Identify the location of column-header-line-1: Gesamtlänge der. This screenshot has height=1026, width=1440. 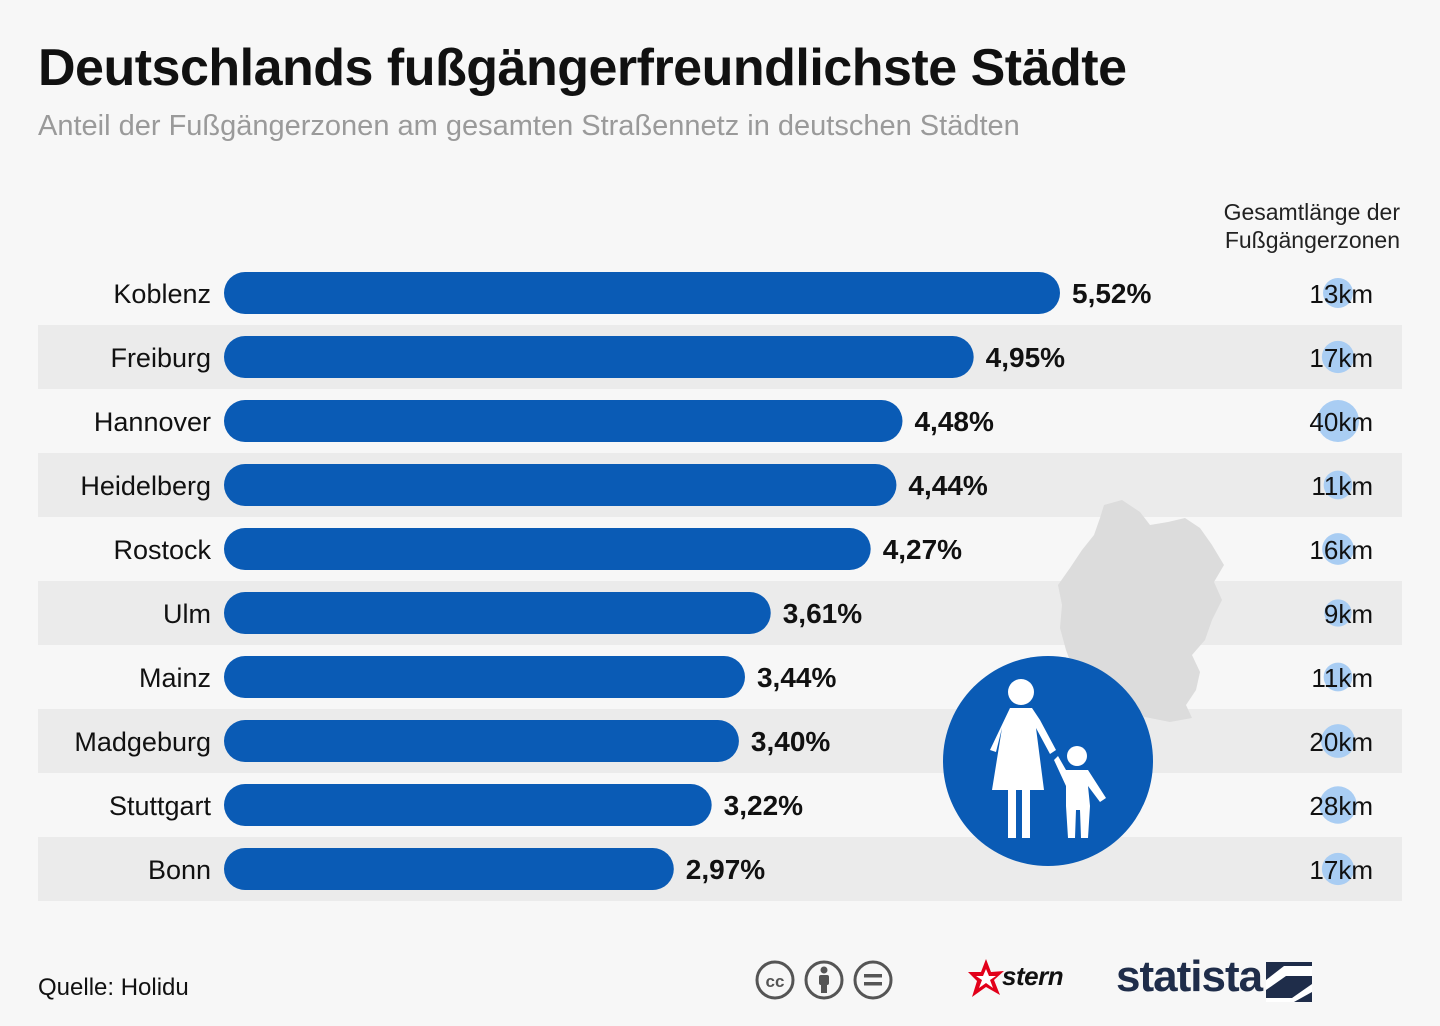
(1311, 212).